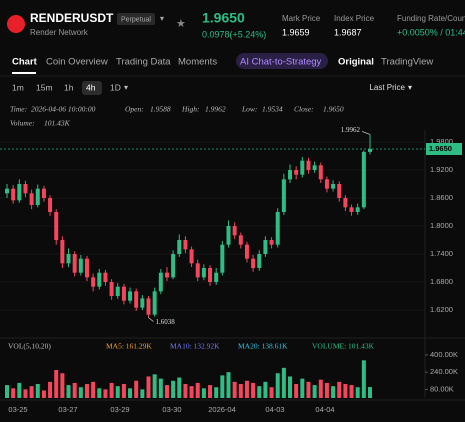  Describe the element at coordinates (160, 109) in the screenshot. I see `info-value: 1.9588` at that location.